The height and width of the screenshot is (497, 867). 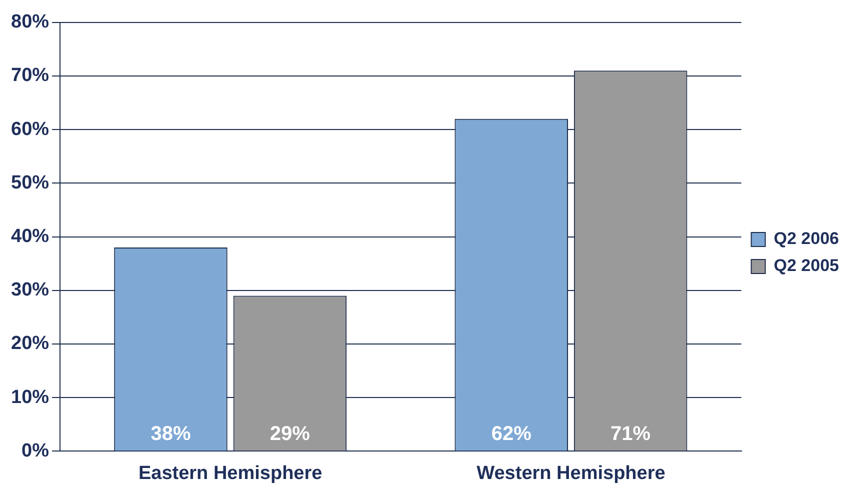 What do you see at coordinates (571, 473) in the screenshot?
I see `x-tick-label: Western Hemisphere` at bounding box center [571, 473].